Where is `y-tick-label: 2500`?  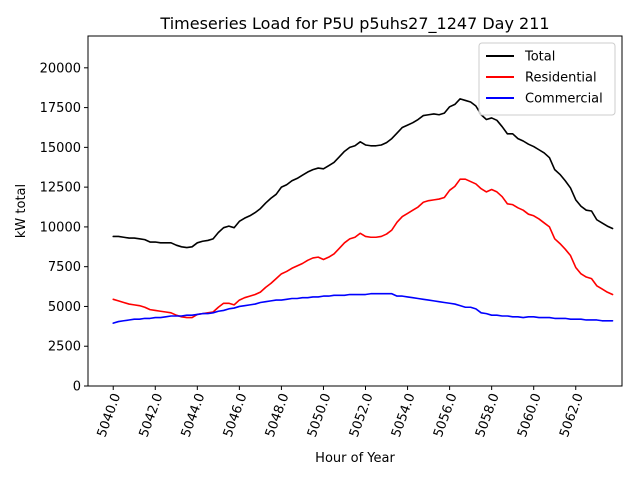 y-tick-label: 2500 is located at coordinates (64, 347).